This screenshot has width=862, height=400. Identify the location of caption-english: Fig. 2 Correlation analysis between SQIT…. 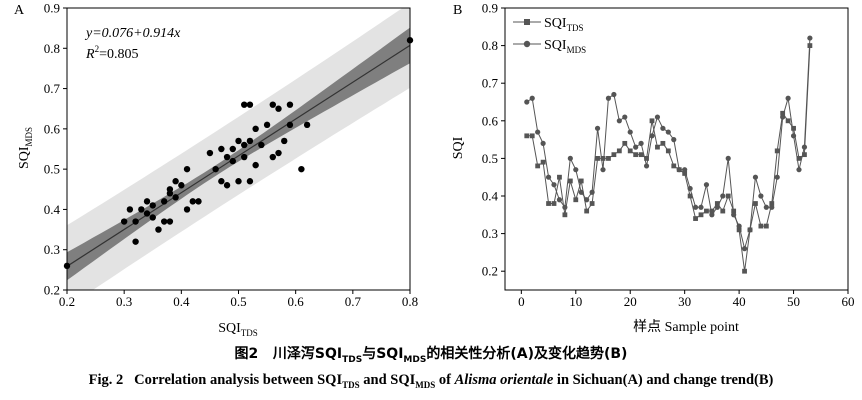
(431, 381).